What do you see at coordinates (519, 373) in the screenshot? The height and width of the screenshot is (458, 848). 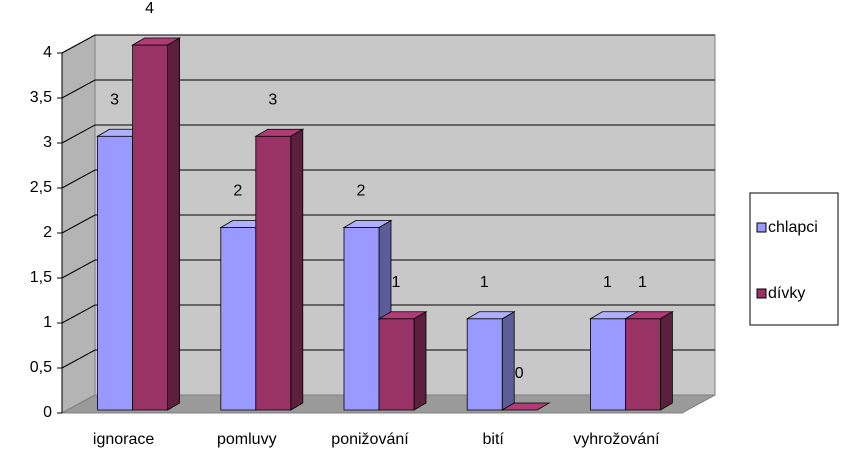 I see `value-label: 0` at bounding box center [519, 373].